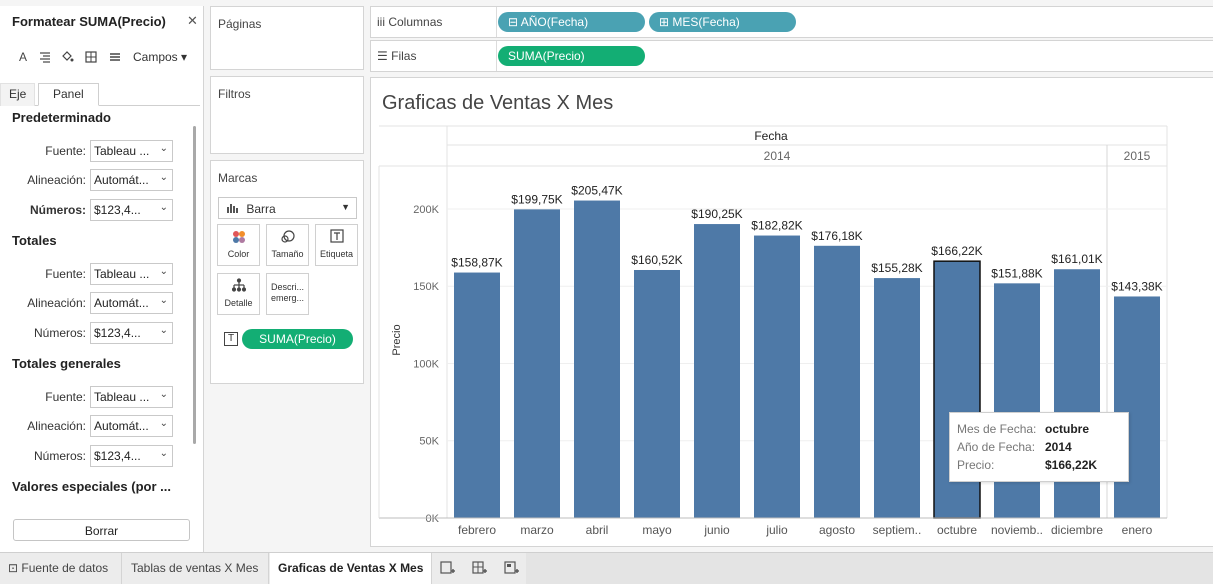  I want to click on bar-value-label: $205,47K, so click(596, 191).